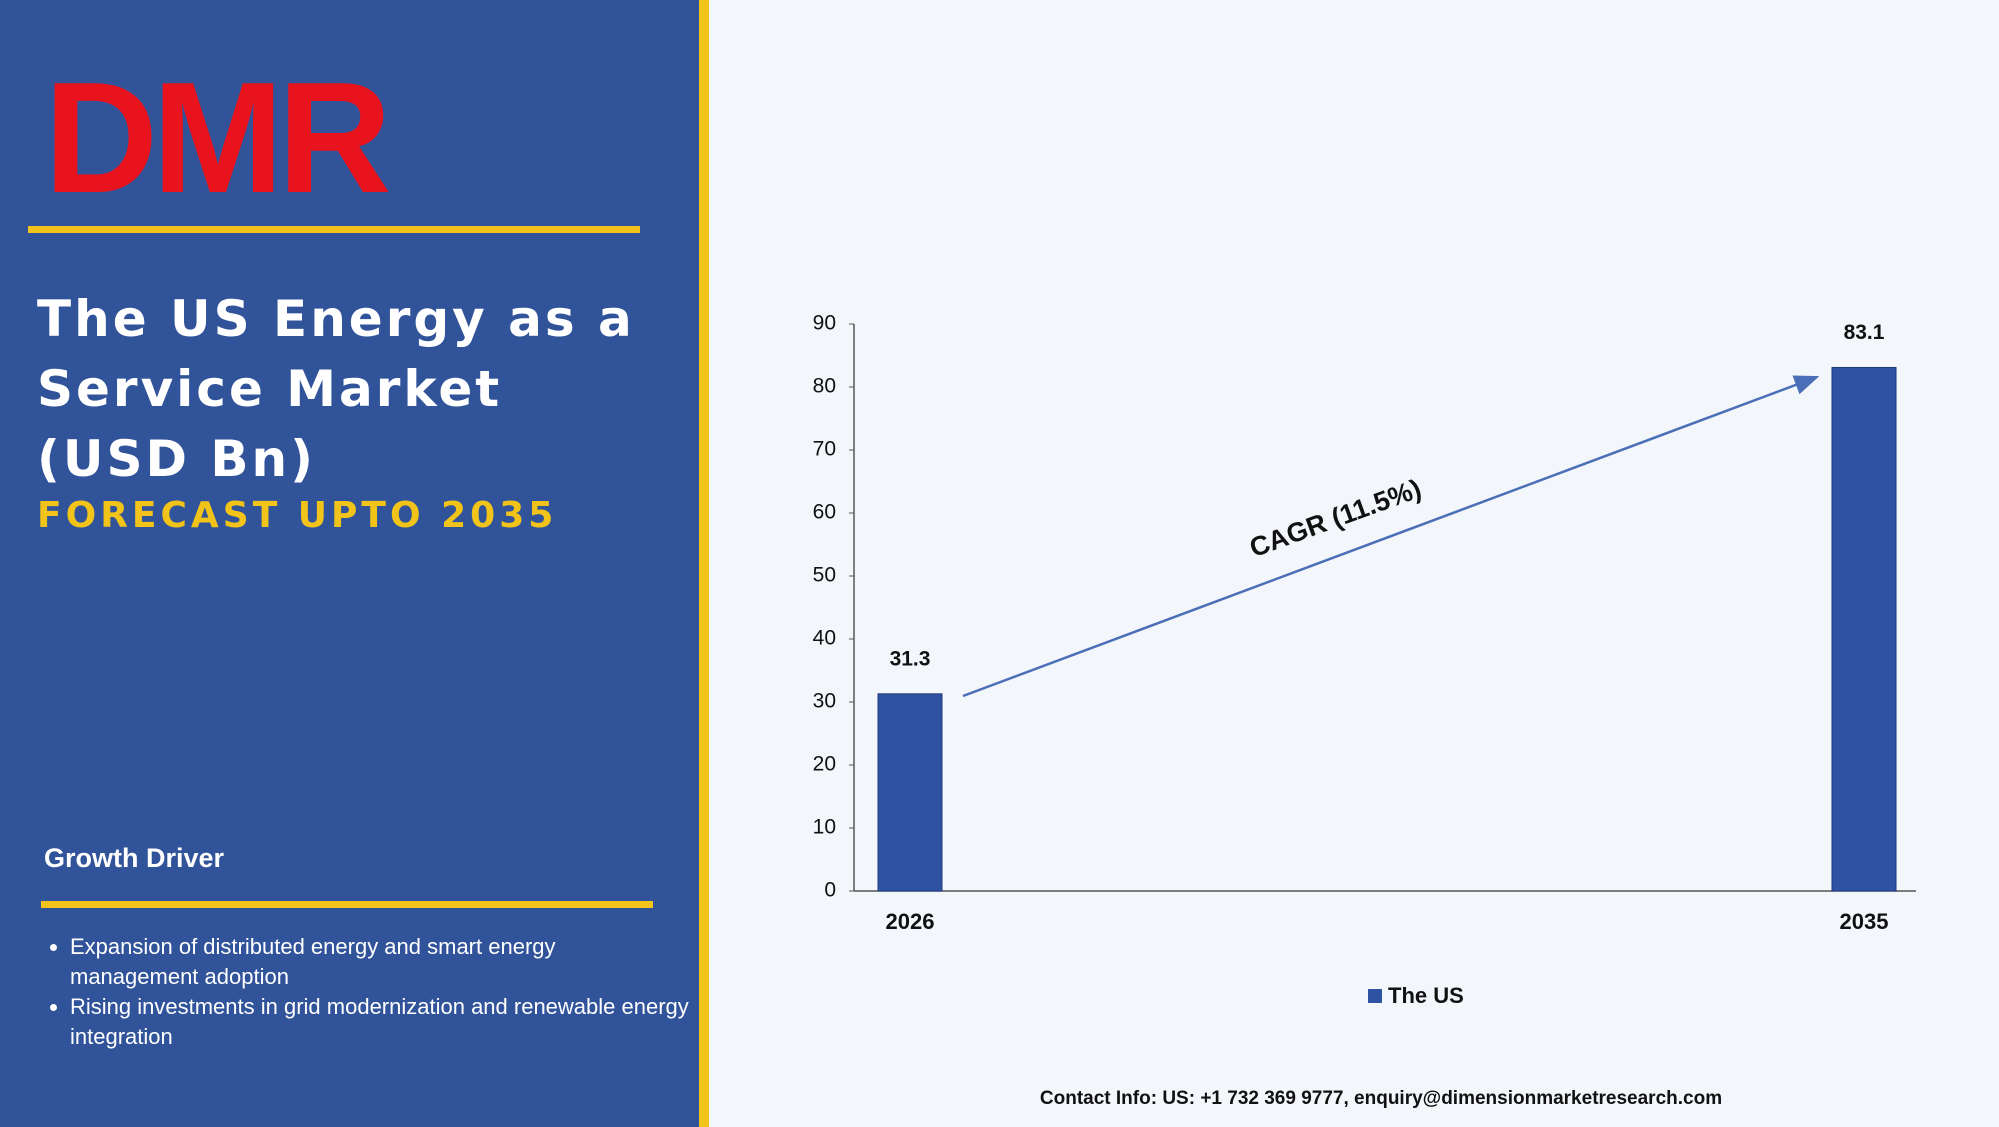 Image resolution: width=1999 pixels, height=1127 pixels. Describe the element at coordinates (830, 890) in the screenshot. I see `y-tick-label: 0` at that location.